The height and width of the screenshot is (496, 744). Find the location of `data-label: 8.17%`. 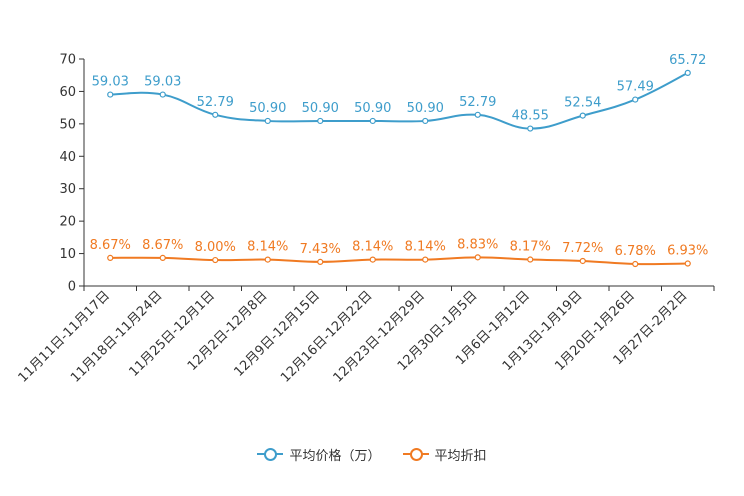

data-label: 8.17% is located at coordinates (530, 247).